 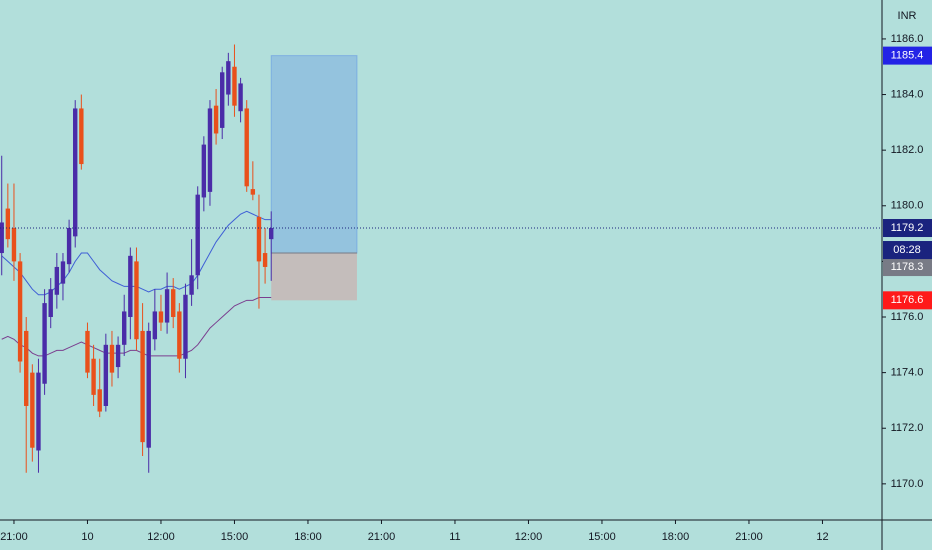 I want to click on y-tick-label: 1186.0, so click(x=907, y=39).